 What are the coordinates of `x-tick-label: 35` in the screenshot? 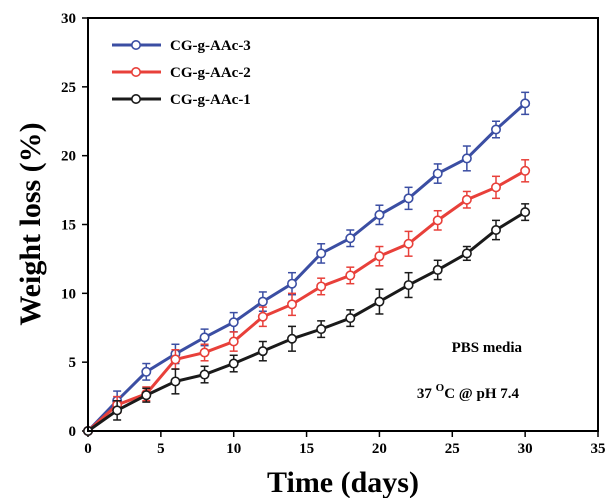 It's located at (598, 449).